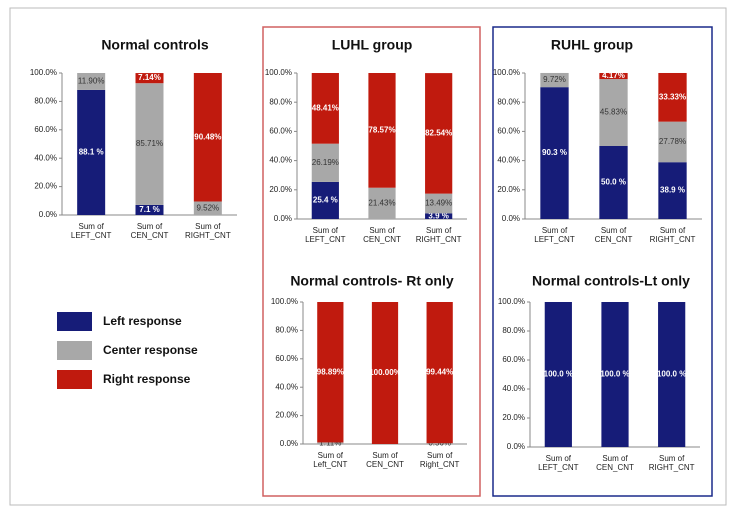 The image size is (735, 516). I want to click on chart-title: Normal controls, so click(155, 45).